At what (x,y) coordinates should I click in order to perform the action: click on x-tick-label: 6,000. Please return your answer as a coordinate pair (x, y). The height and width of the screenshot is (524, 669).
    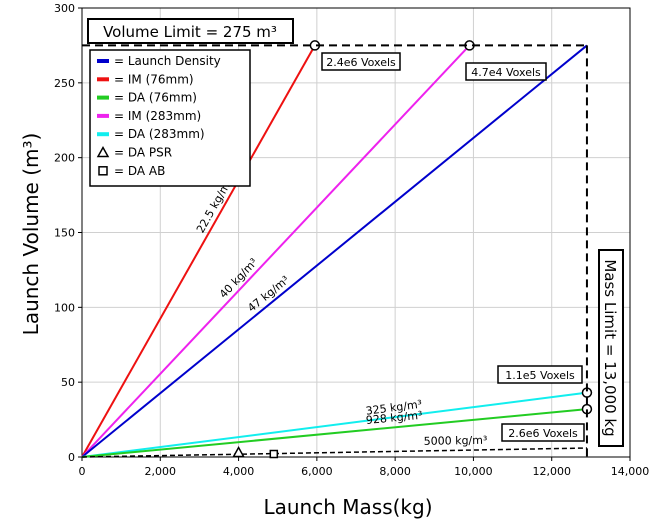
    Looking at the image, I should click on (317, 471).